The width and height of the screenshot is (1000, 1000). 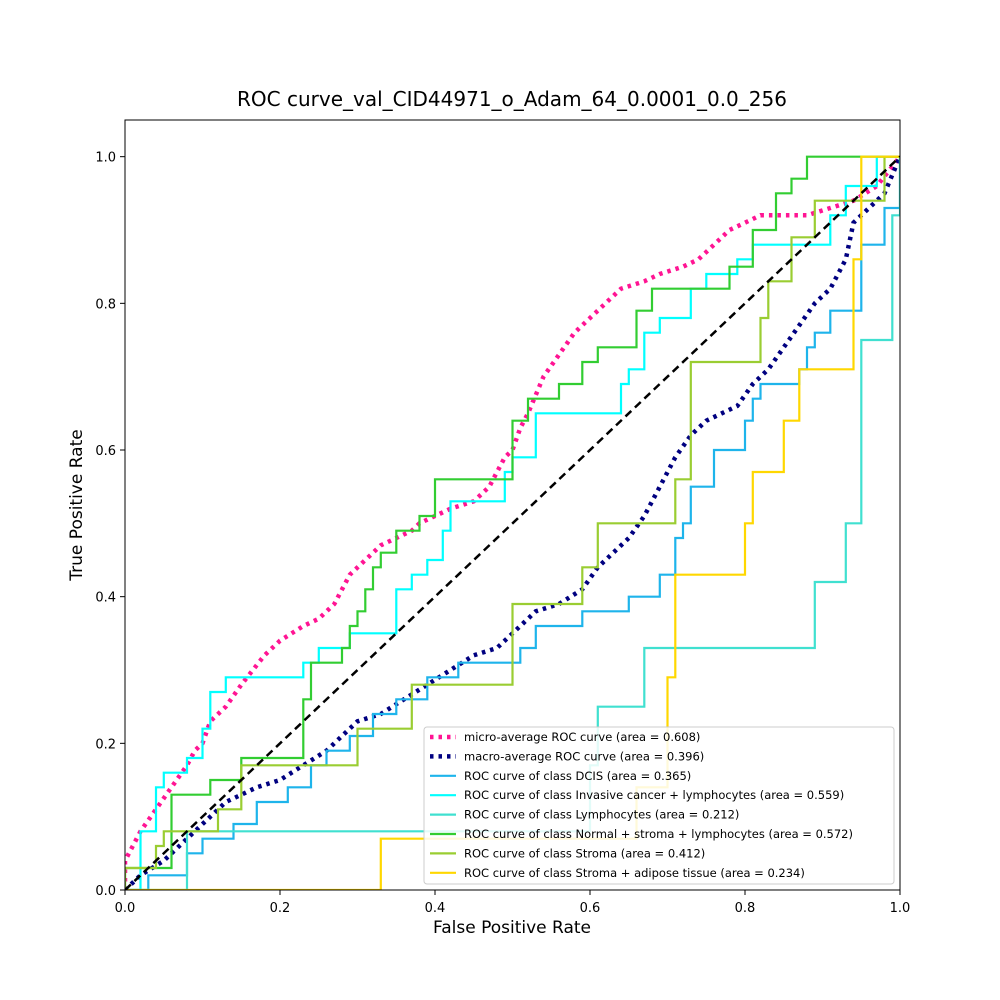 What do you see at coordinates (577, 776) in the screenshot?
I see `legend-label: ROC curve of class DCIS (area = 0.365)` at bounding box center [577, 776].